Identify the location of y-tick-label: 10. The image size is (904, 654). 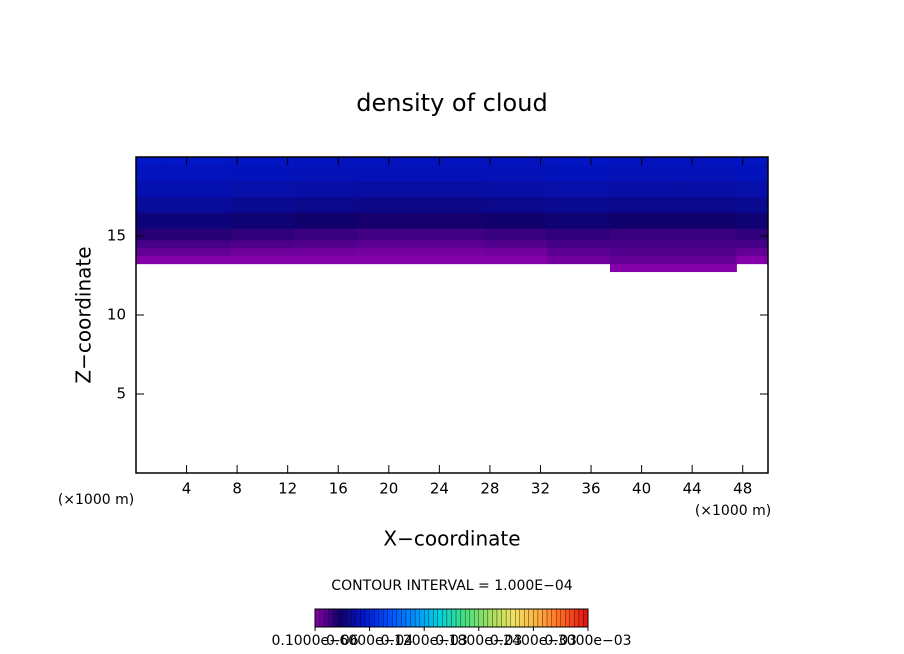
(116, 315).